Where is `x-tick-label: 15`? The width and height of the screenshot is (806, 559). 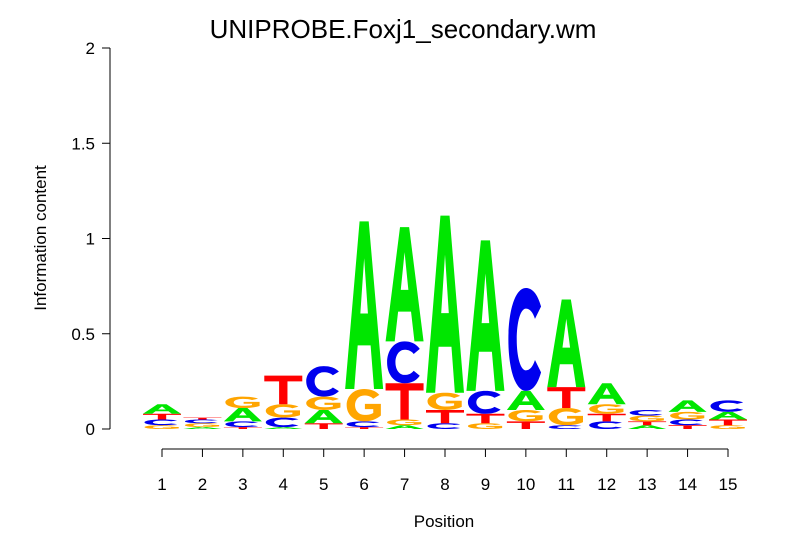 x-tick-label: 15 is located at coordinates (728, 484).